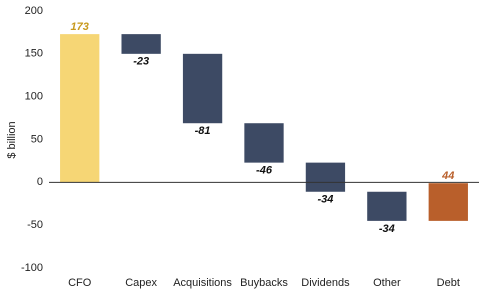  Describe the element at coordinates (141, 283) in the screenshot. I see `x-tick-label: Capex` at that location.